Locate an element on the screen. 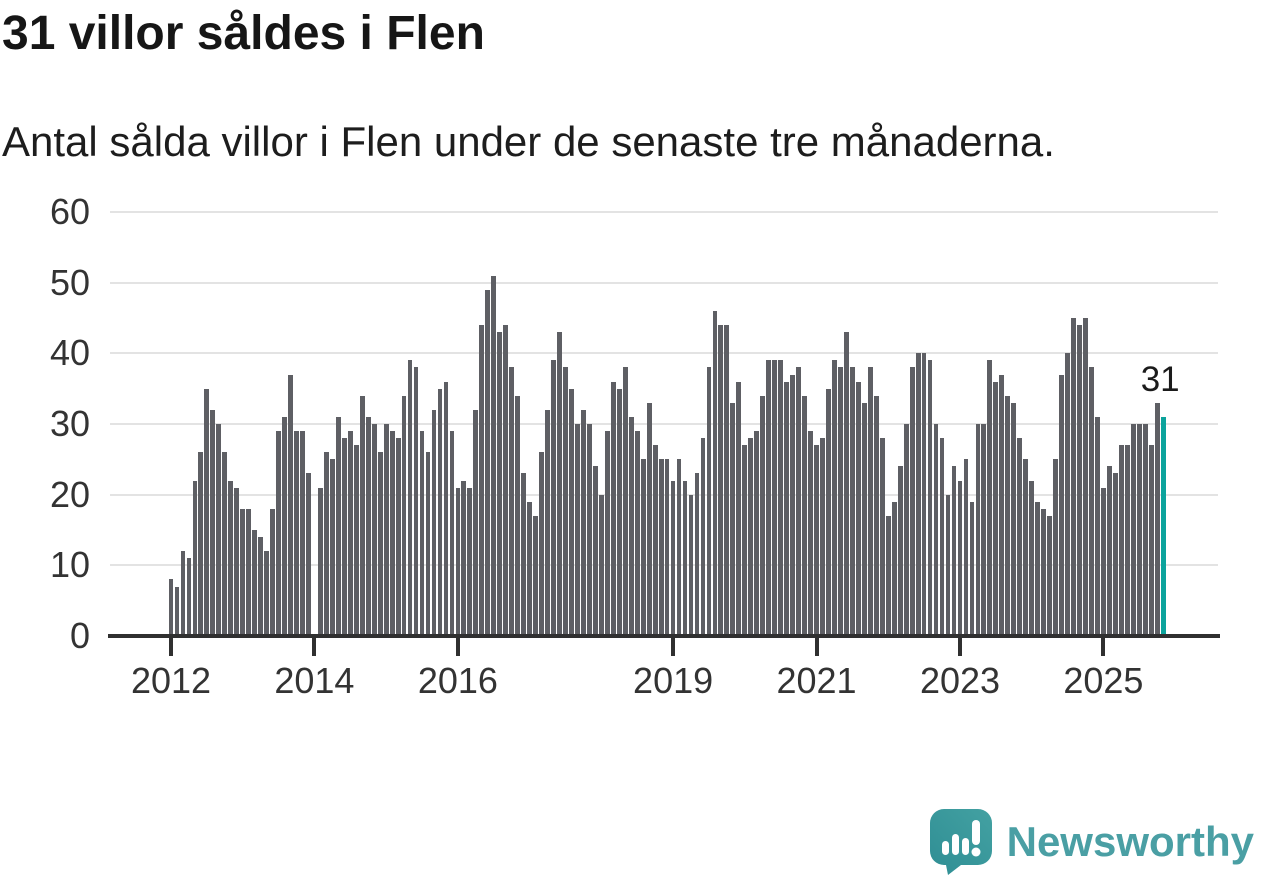 The width and height of the screenshot is (1262, 880). chart-title: 31 villor såldes i Flen is located at coordinates (243, 33).